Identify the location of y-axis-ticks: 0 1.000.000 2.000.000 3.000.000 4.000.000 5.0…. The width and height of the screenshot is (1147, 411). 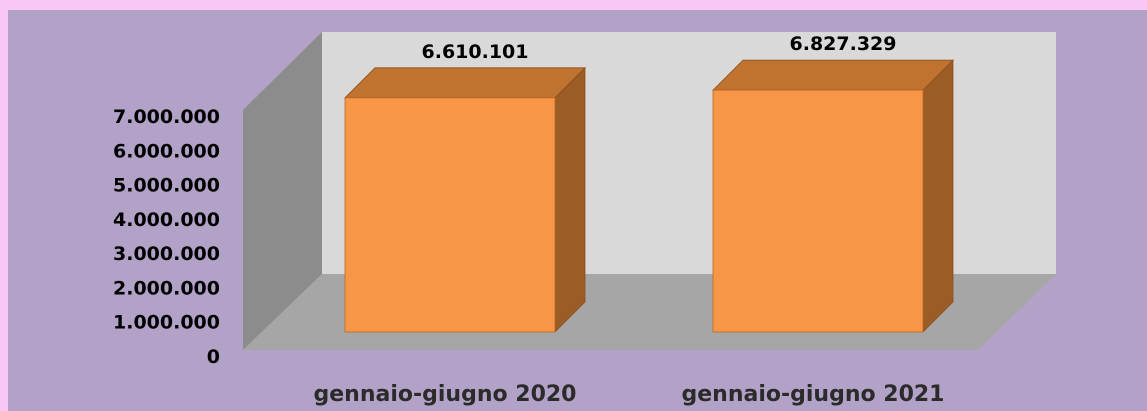
(166, 237).